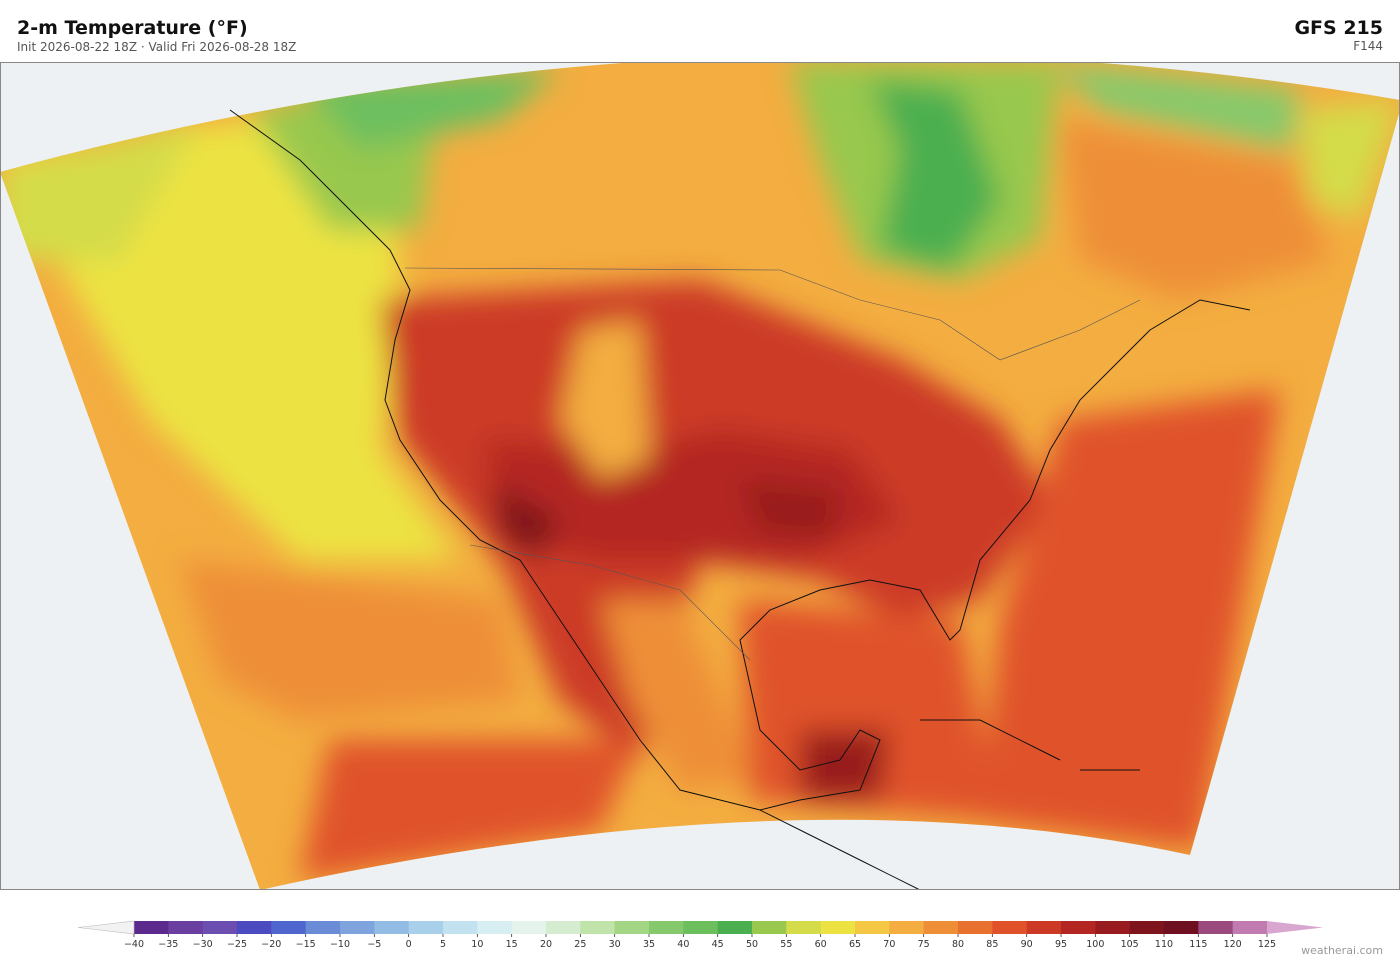 This screenshot has height=964, width=1400. Describe the element at coordinates (1095, 944) in the screenshot. I see `colorbar-tick-label: 100` at that location.